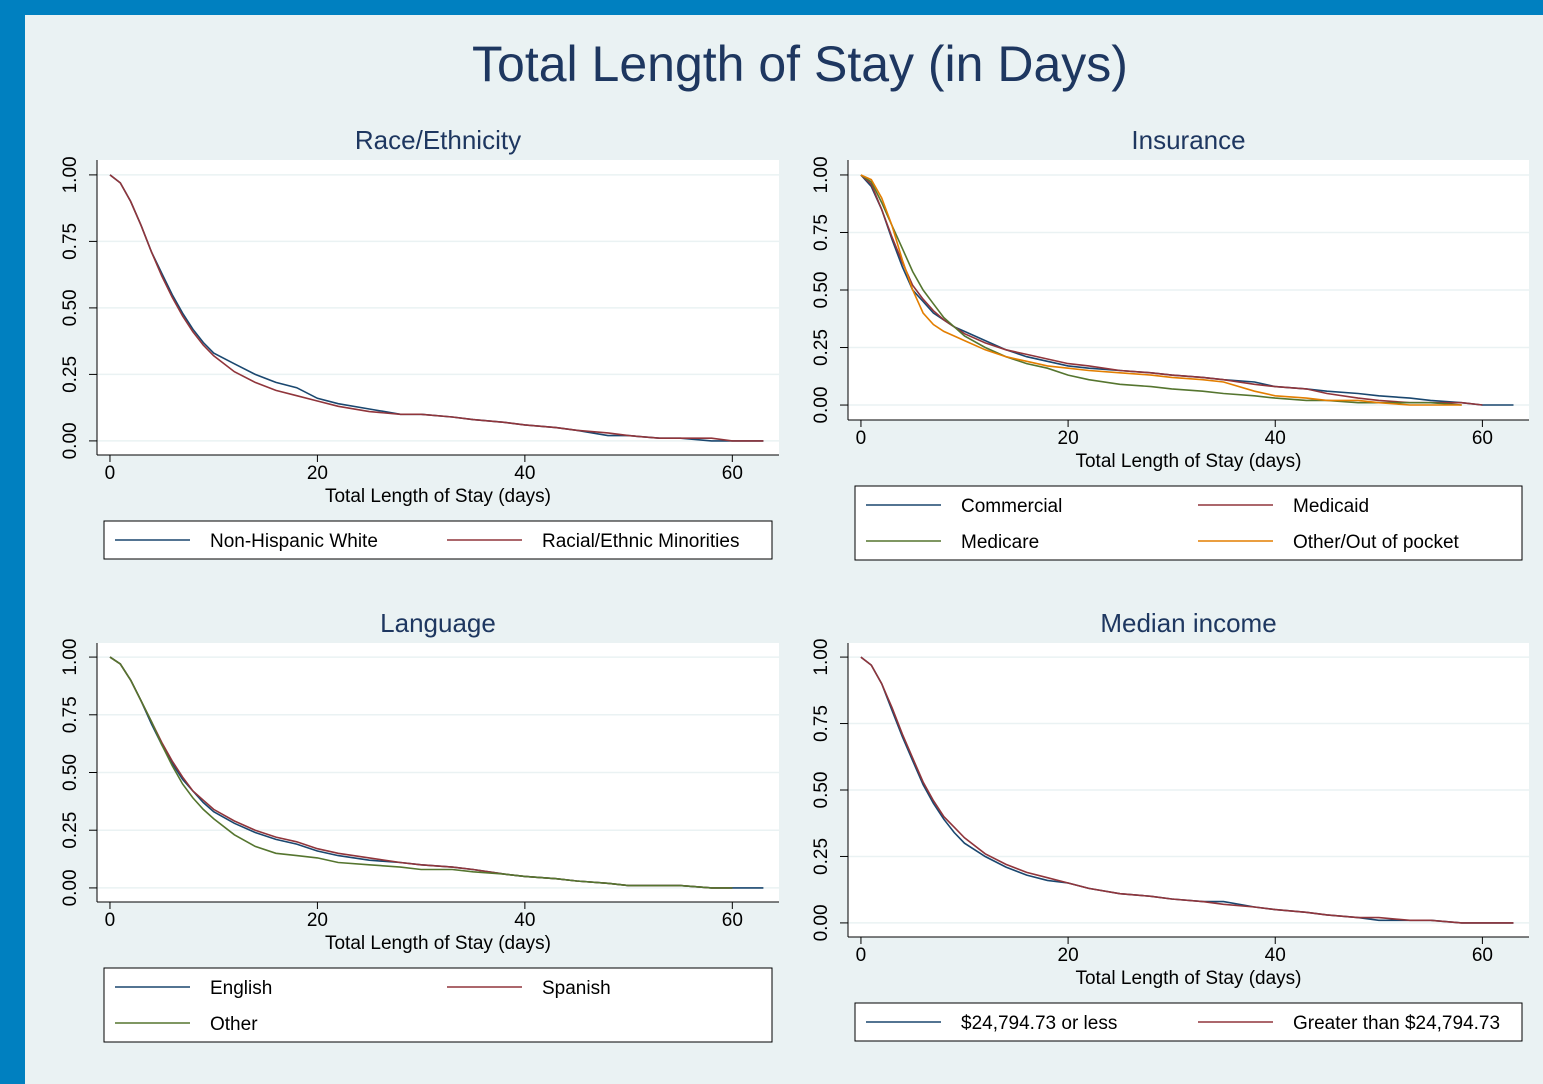  I want to click on figure-title: Total Length of Stay (in Days), so click(800, 64).